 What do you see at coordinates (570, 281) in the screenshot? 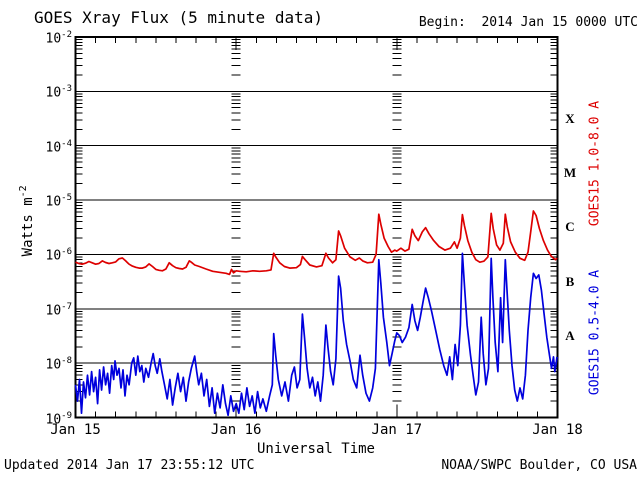
I see `flare-class-letter-b: B` at bounding box center [570, 281].